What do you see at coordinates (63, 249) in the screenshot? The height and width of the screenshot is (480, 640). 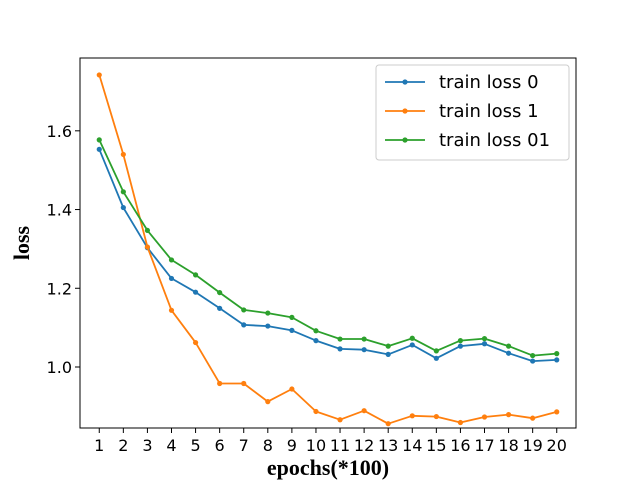 I see `y-axis-ticks: 1.0 1.2 1.4 1.6` at bounding box center [63, 249].